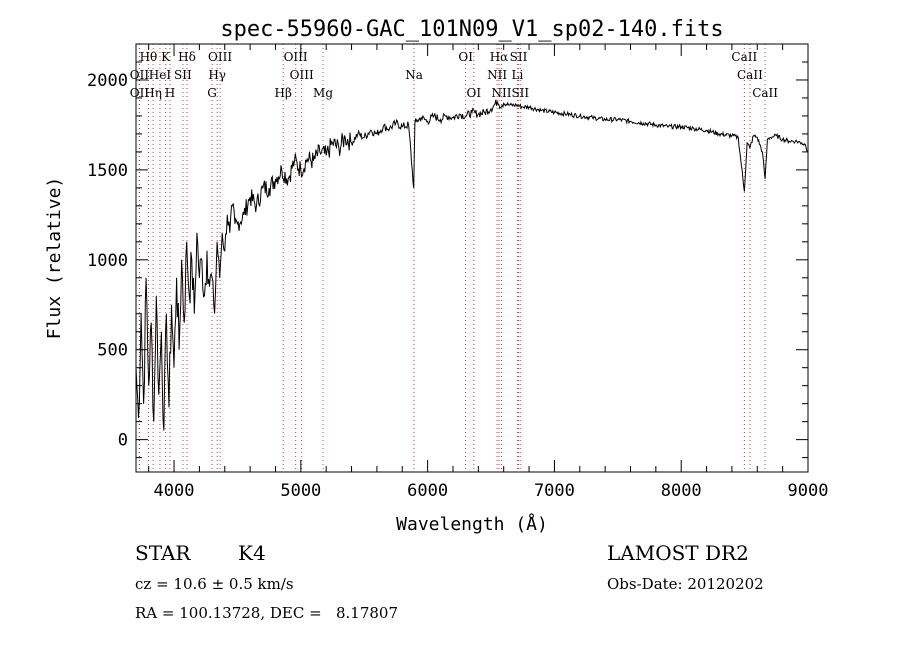 This screenshot has height=650, width=900. Describe the element at coordinates (300, 491) in the screenshot. I see `x-tick-label: 5000` at that location.